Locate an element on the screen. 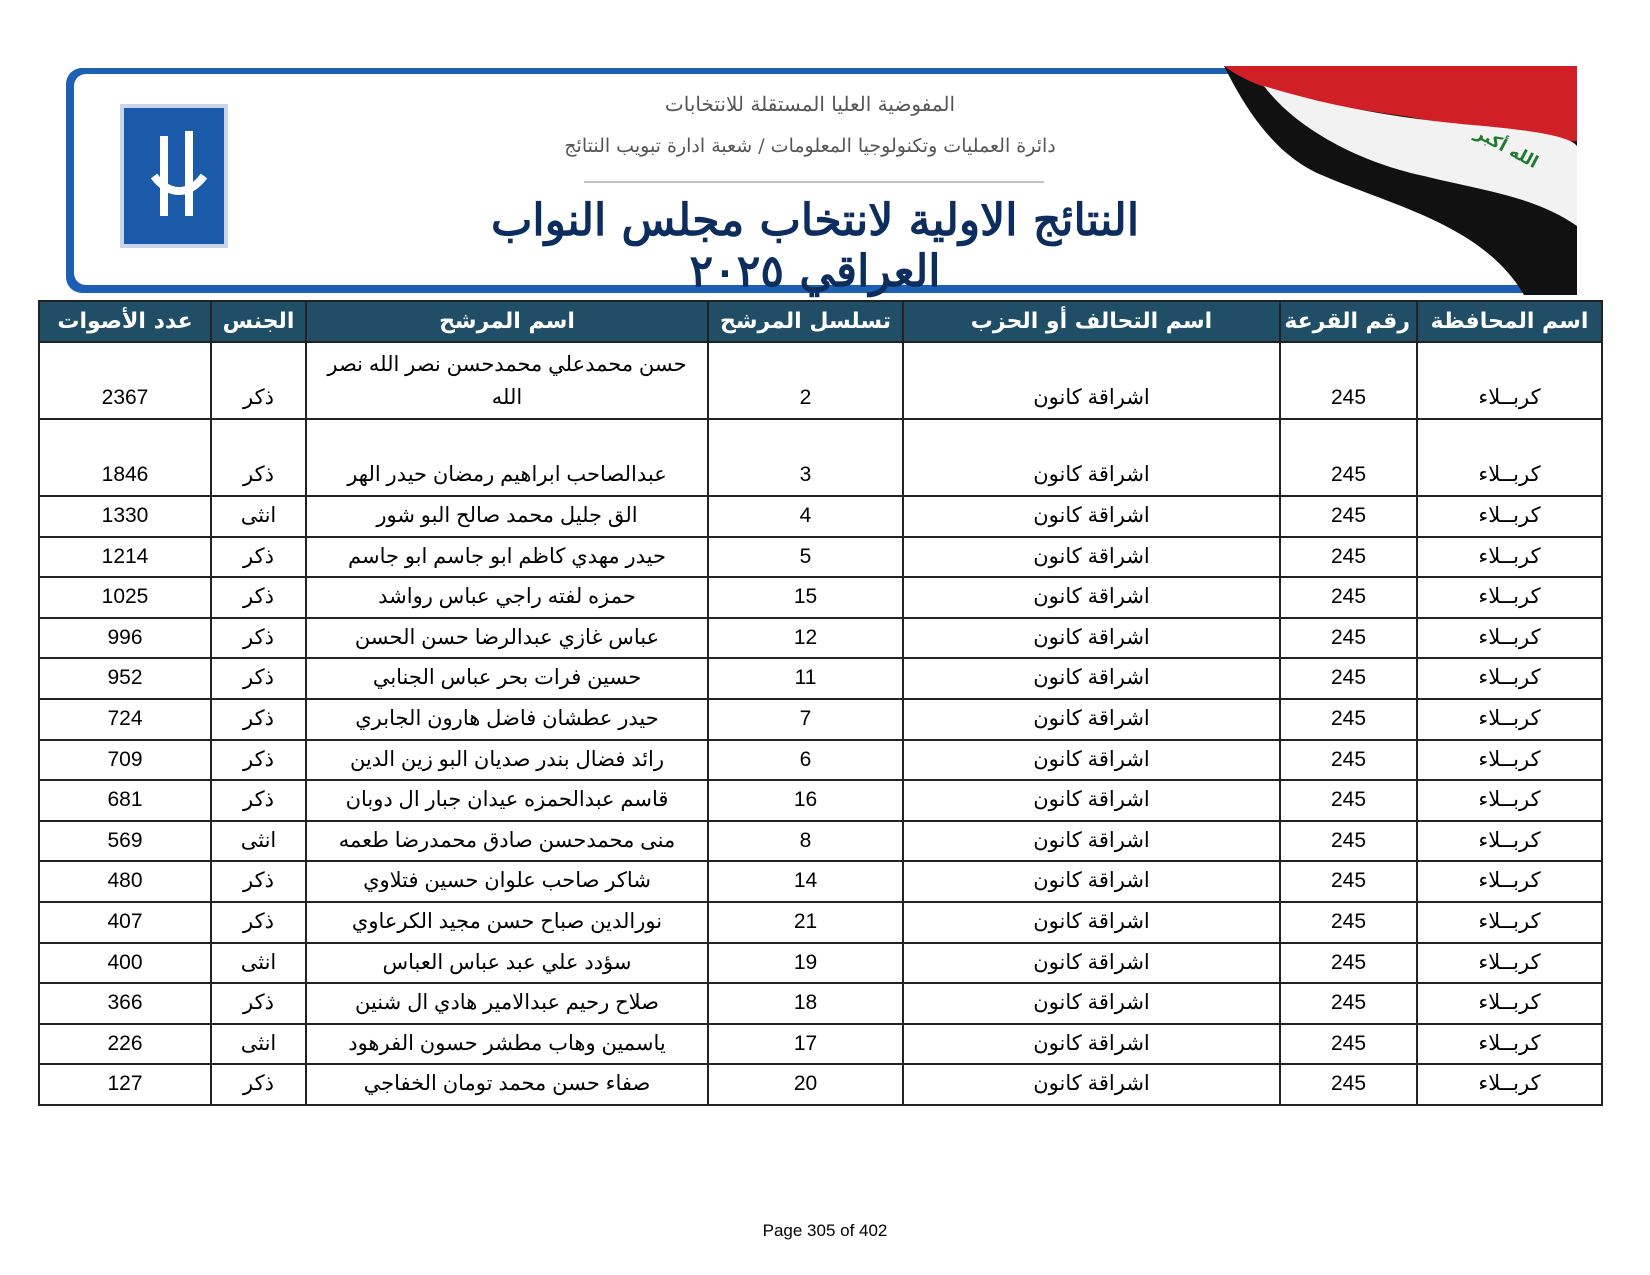 Image resolution: width=1650 pixels, height=1275 pixels. table-cell: حسين فرات بحر عباس الجنابي is located at coordinates (507, 678).